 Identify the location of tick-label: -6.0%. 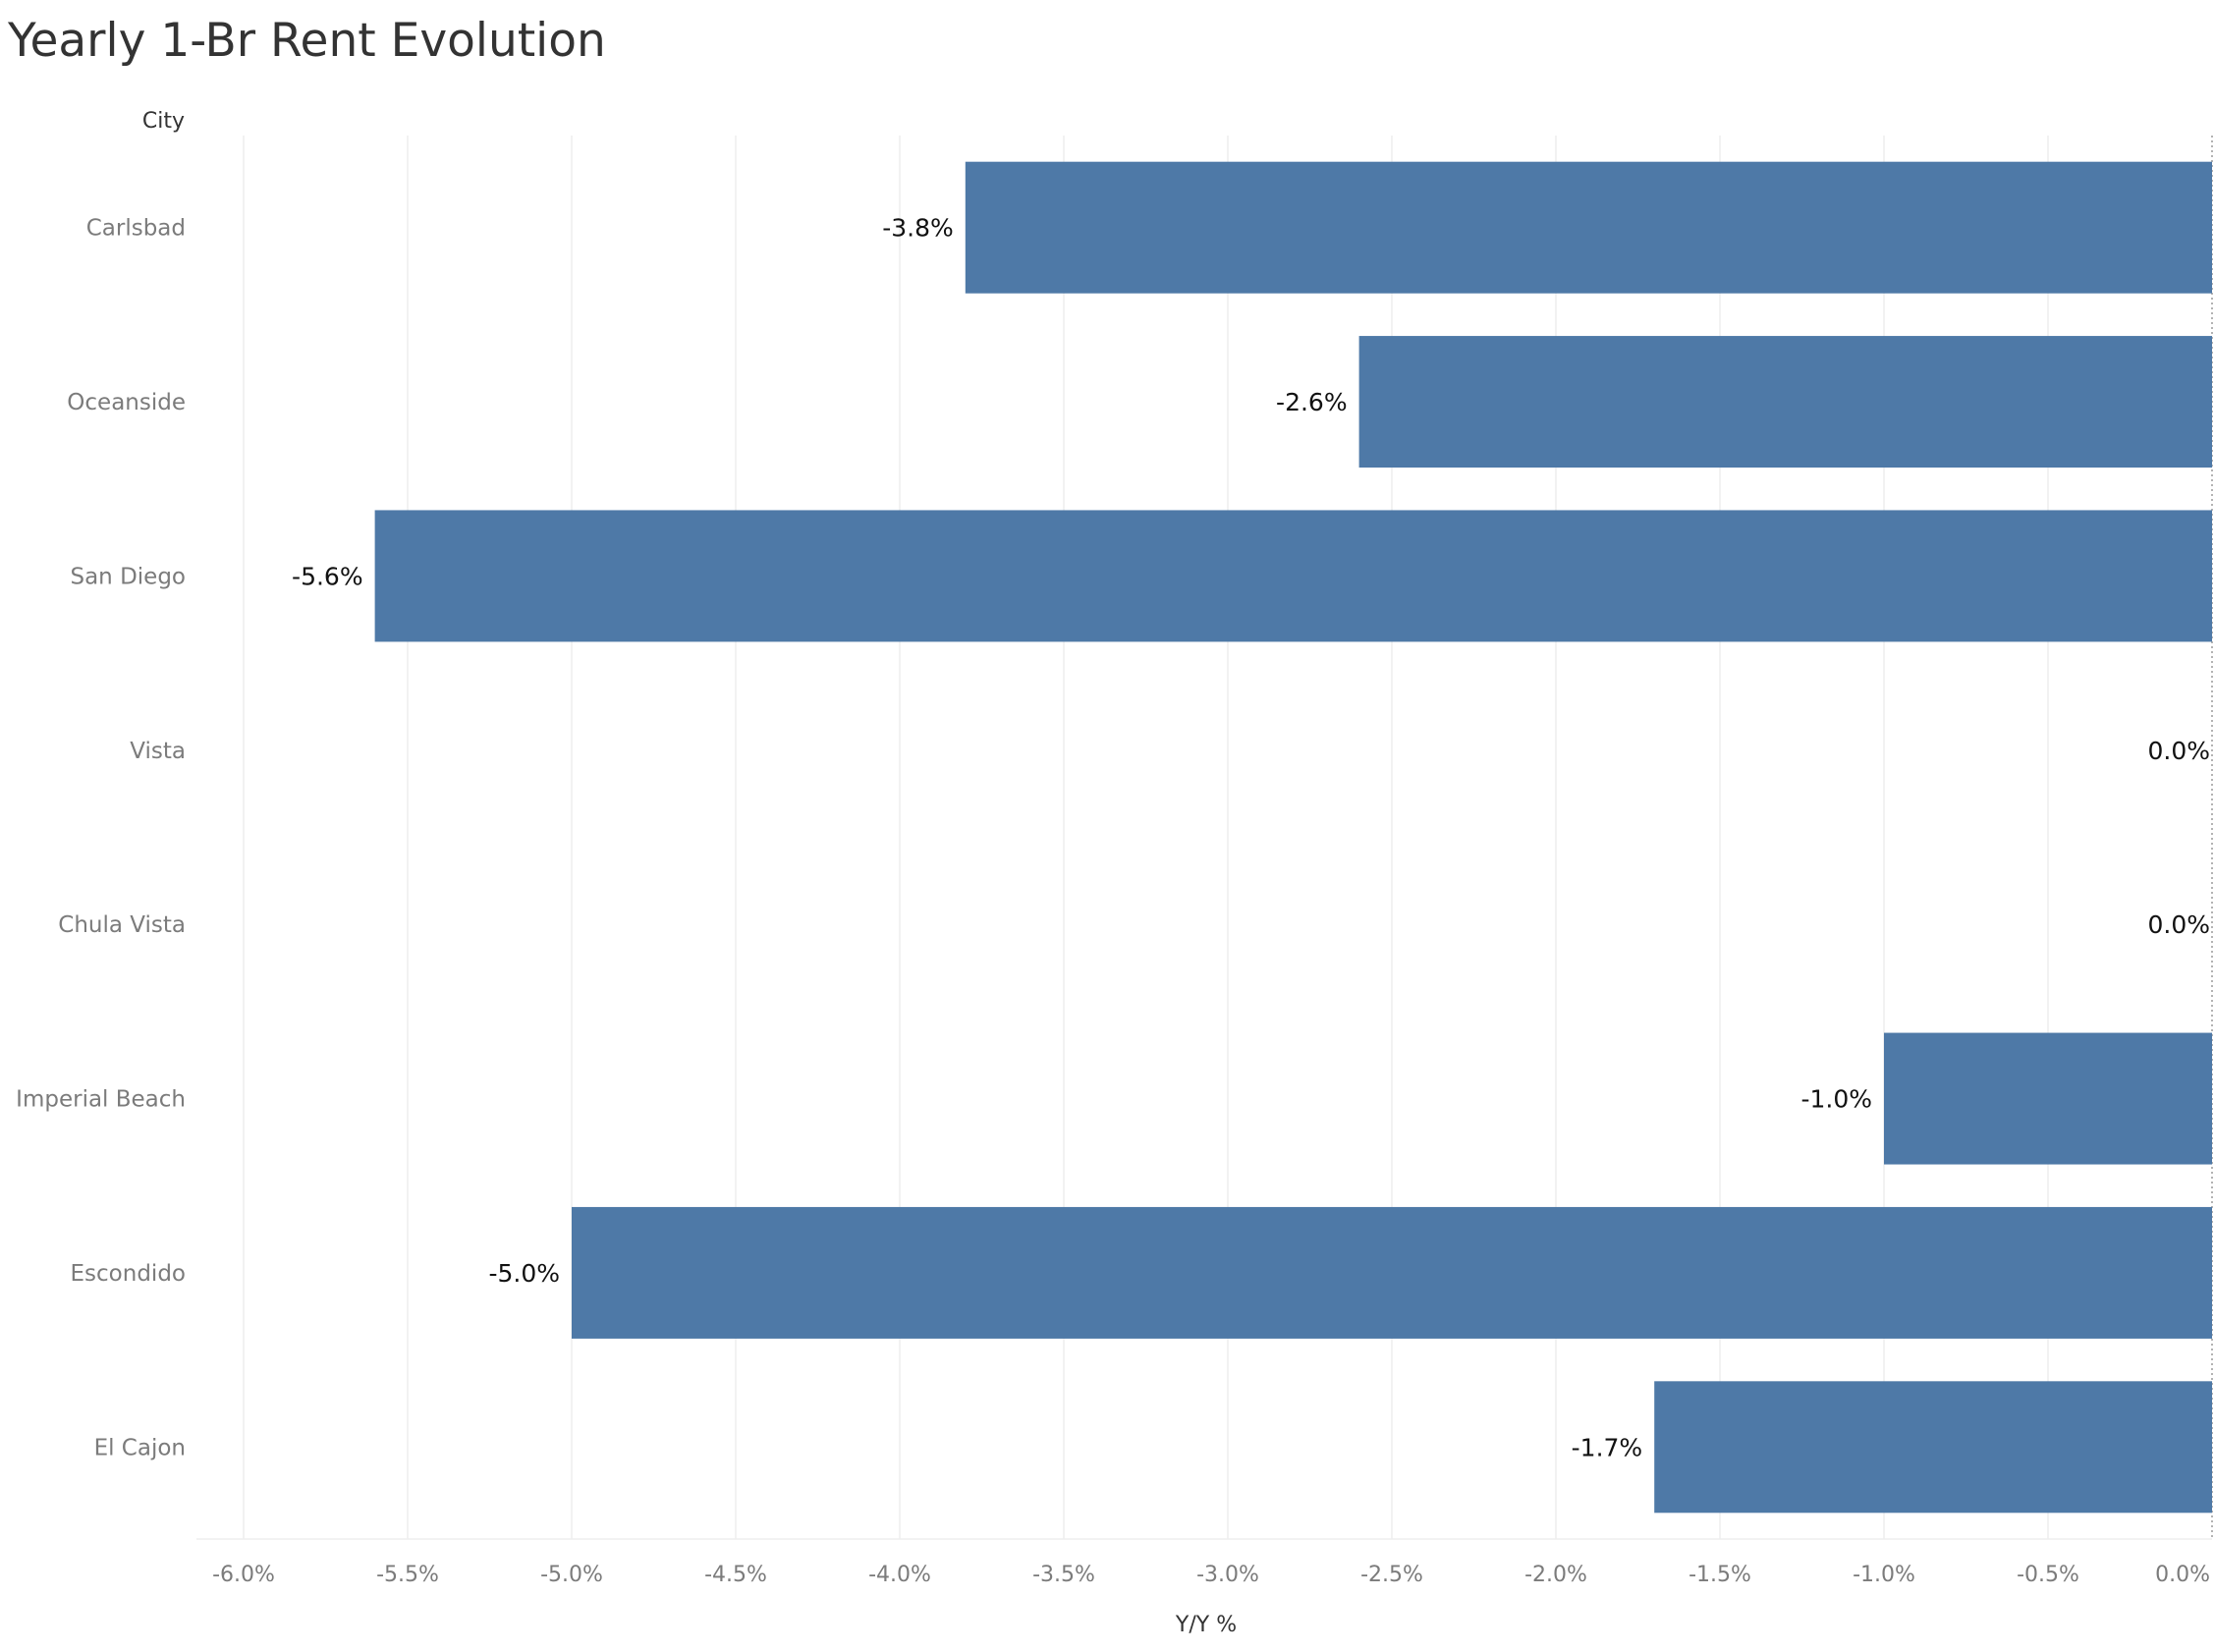
(243, 1575).